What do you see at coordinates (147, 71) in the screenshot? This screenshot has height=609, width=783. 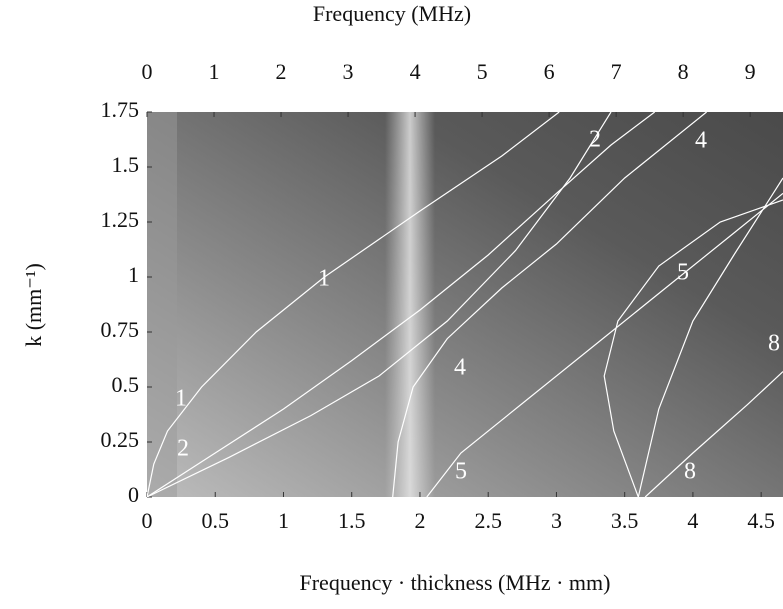 I see `x2-tick-label: 0` at bounding box center [147, 71].